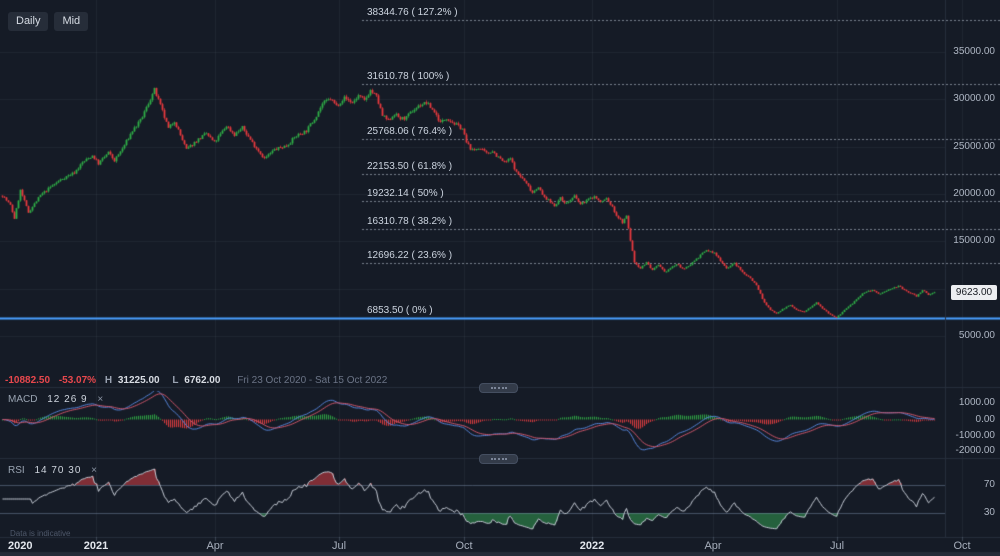  What do you see at coordinates (974, 51) in the screenshot?
I see `price-axis-label: 35000.00` at bounding box center [974, 51].